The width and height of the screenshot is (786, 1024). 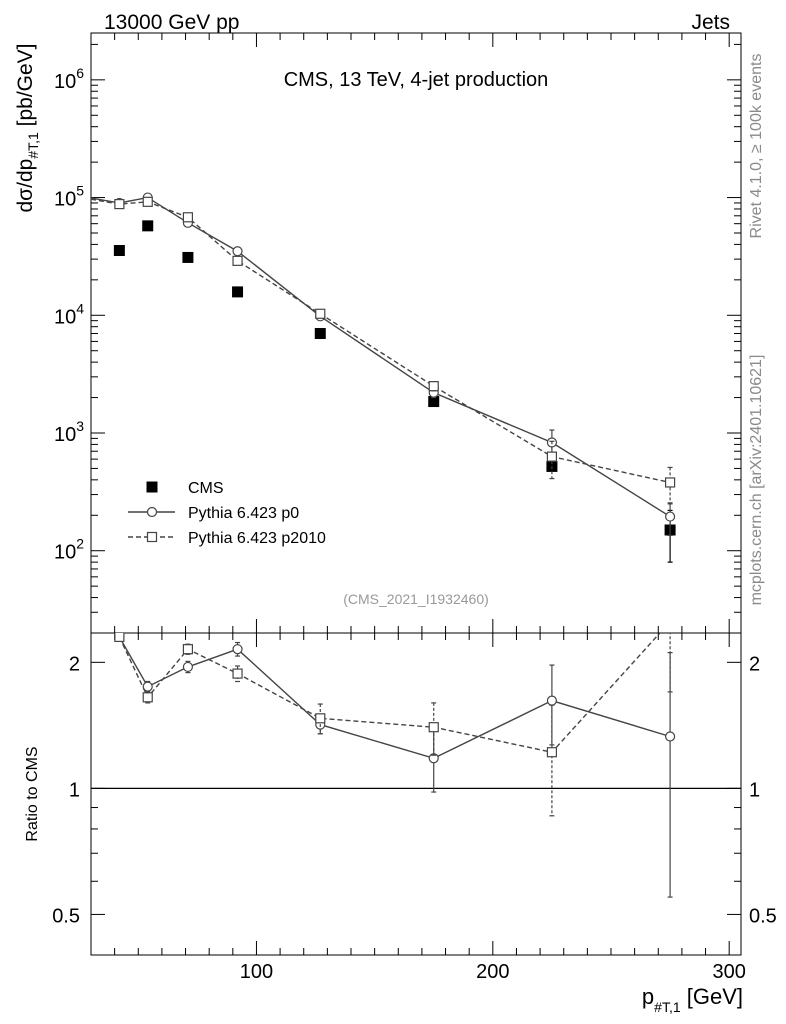 What do you see at coordinates (74, 664) in the screenshot?
I see `ratio-y-tick-label-left: 2` at bounding box center [74, 664].